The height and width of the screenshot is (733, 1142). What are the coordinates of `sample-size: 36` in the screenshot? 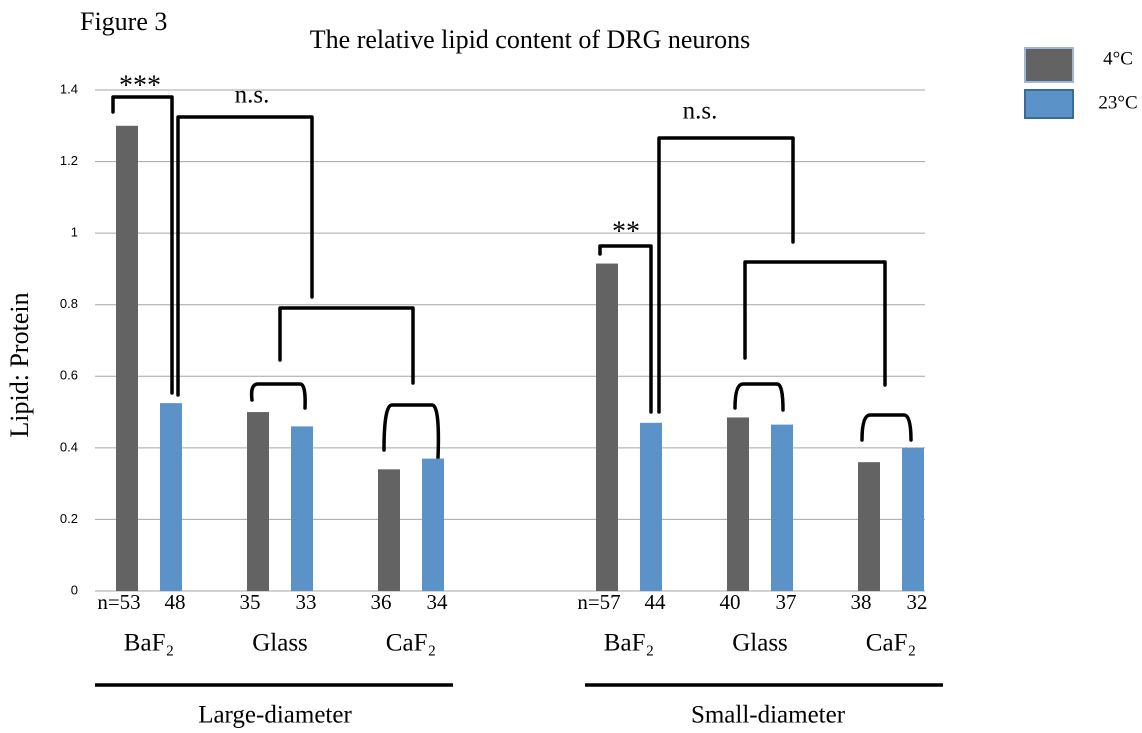 It's located at (381, 602).